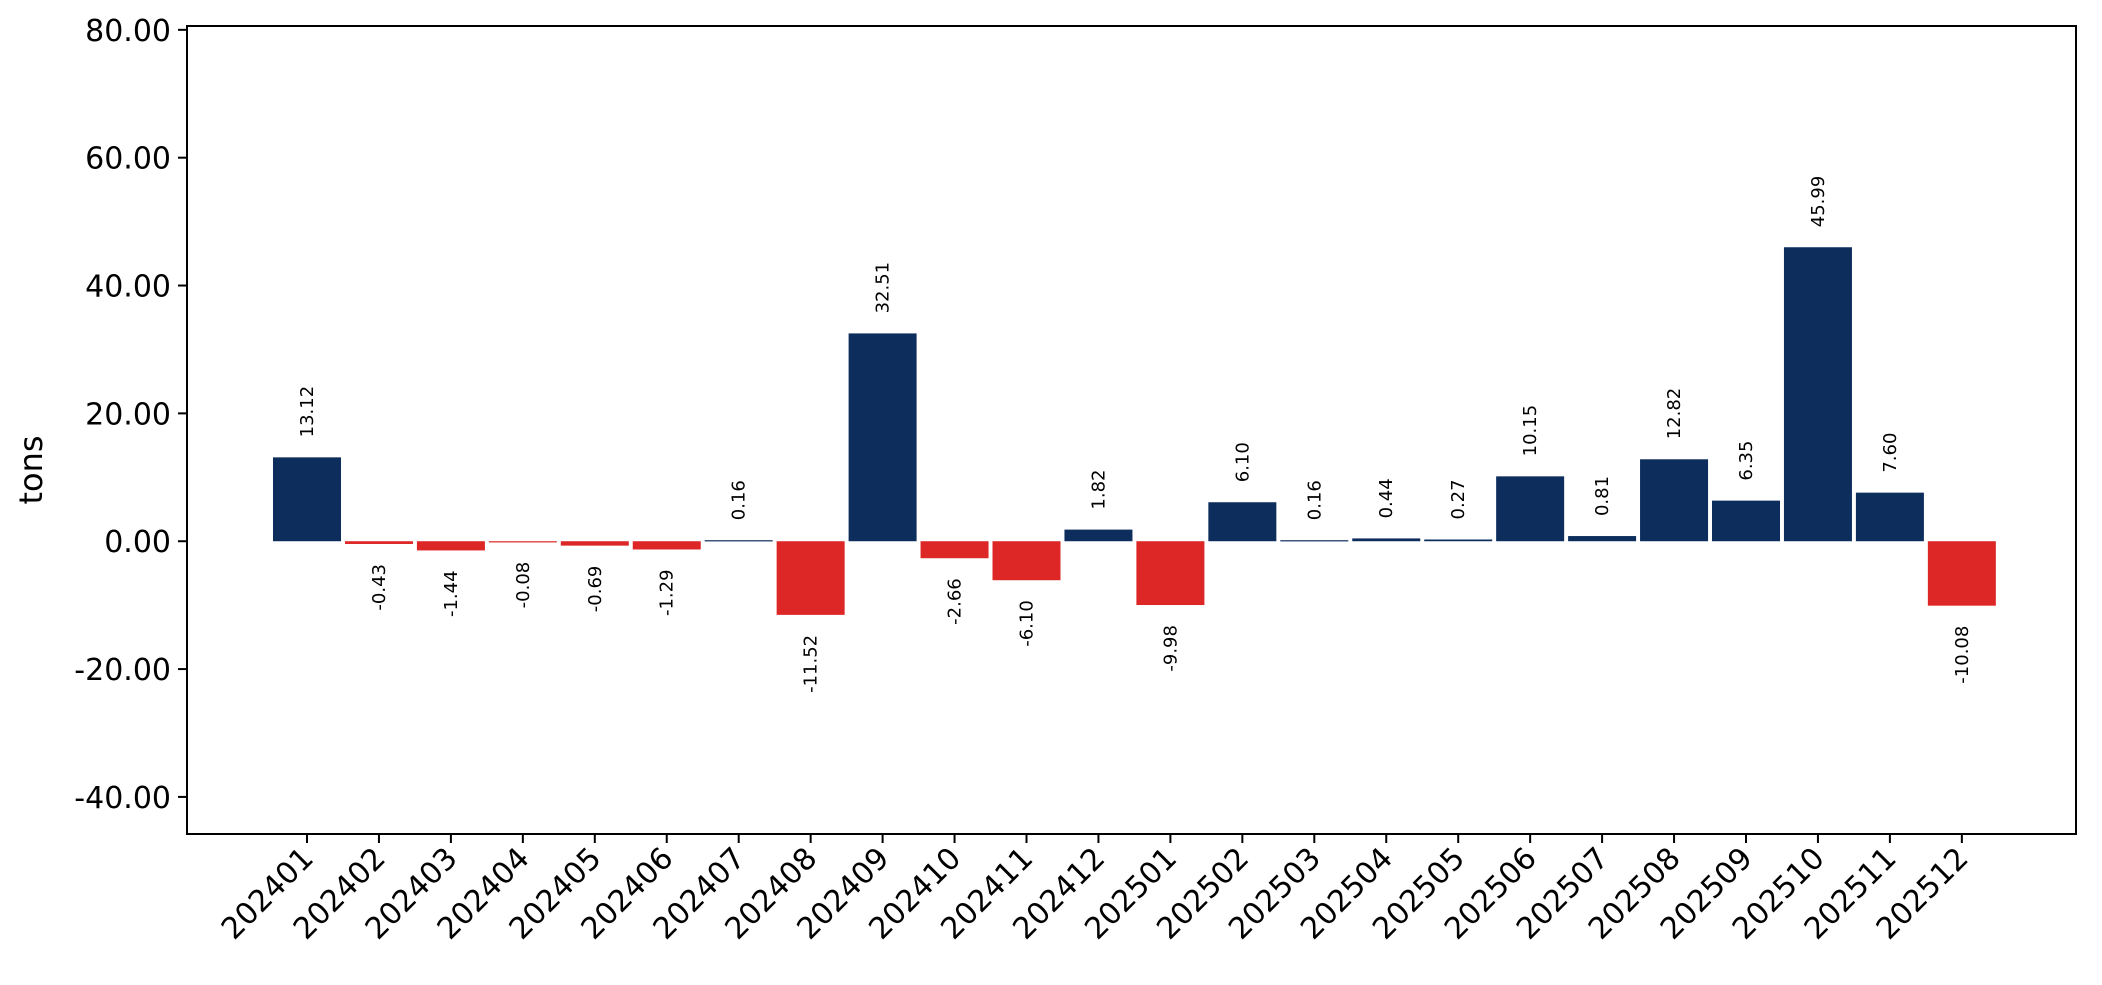 This screenshot has height=985, width=2102. Describe the element at coordinates (1890, 453) in the screenshot. I see `value-label-202511: 7.60` at that location.